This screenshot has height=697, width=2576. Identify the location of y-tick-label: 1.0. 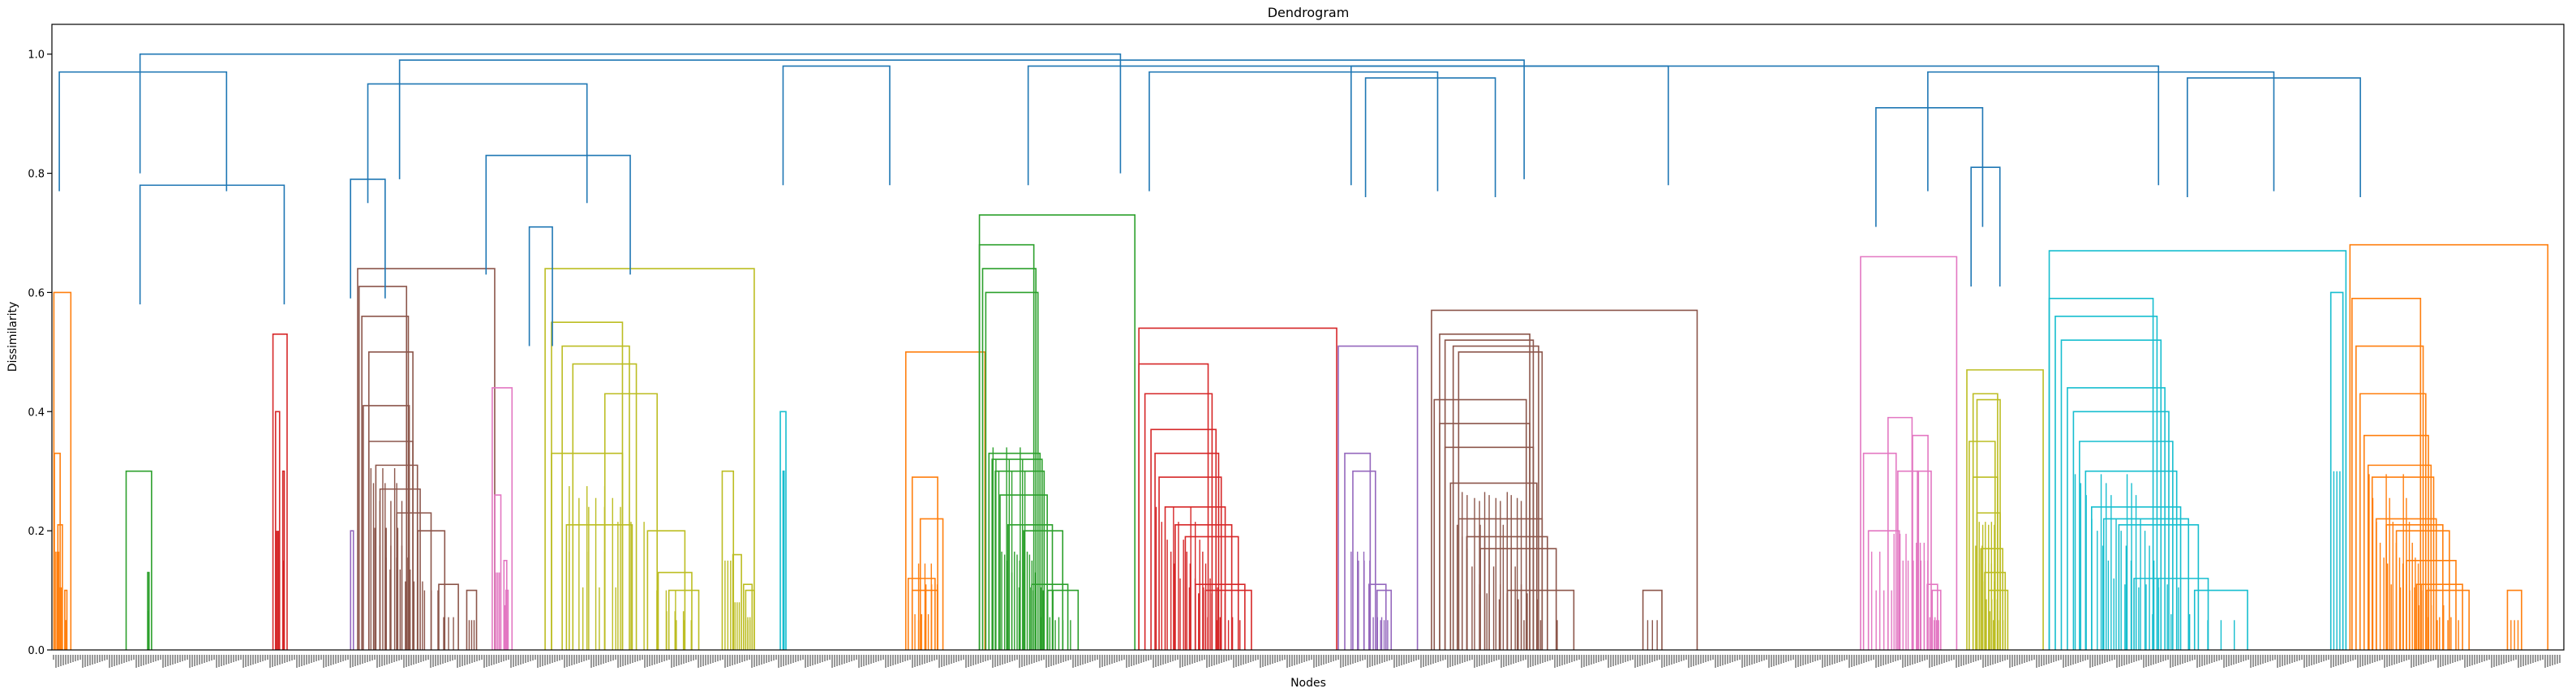
(36, 56).